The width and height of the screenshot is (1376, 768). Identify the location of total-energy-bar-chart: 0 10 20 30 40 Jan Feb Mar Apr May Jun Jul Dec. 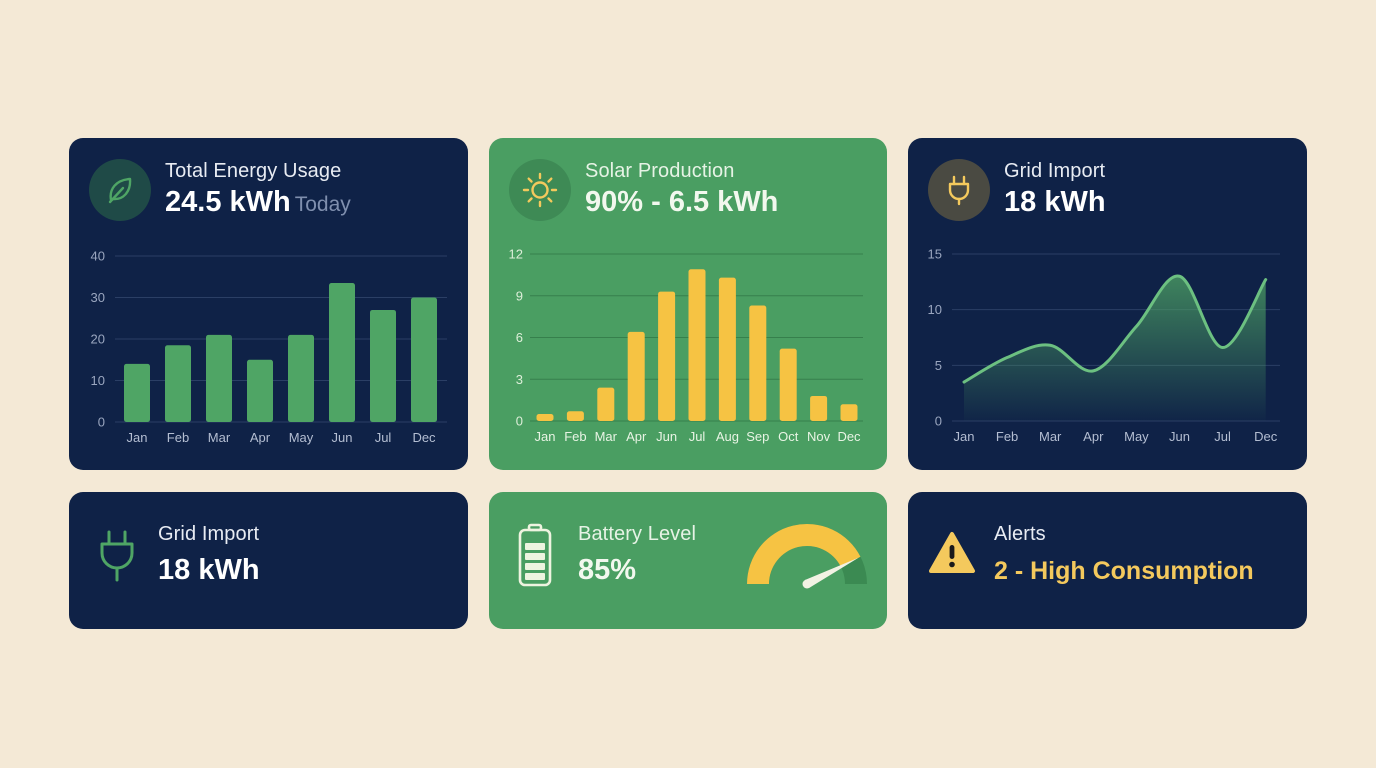
(269, 347).